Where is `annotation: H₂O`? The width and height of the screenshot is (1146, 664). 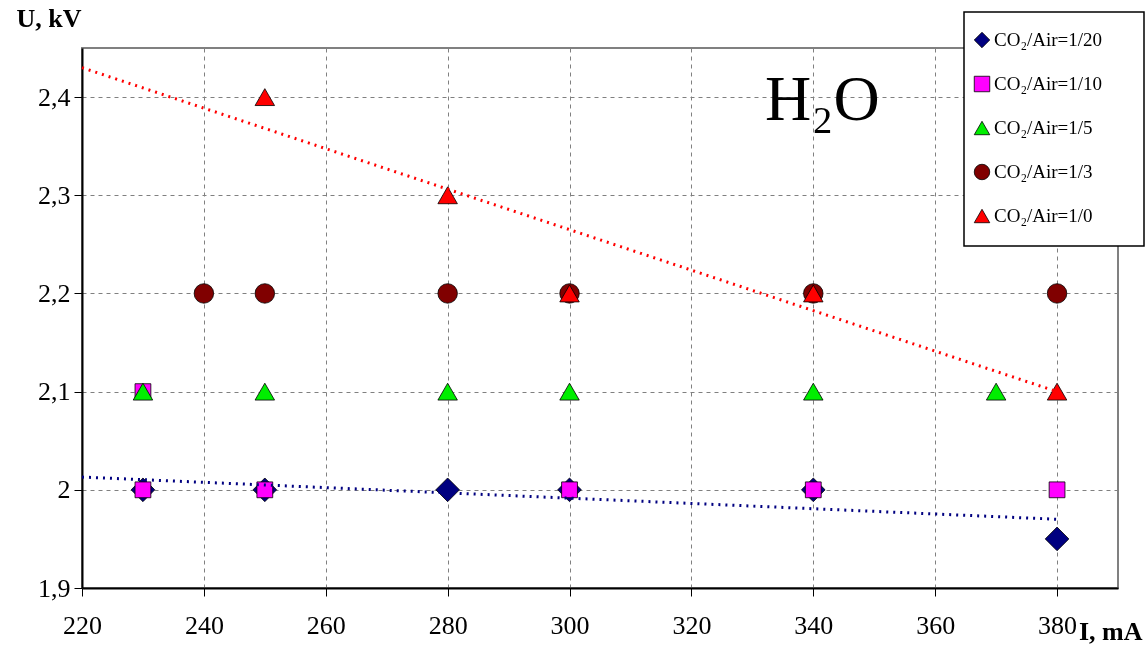 annotation: H₂O is located at coordinates (822, 98).